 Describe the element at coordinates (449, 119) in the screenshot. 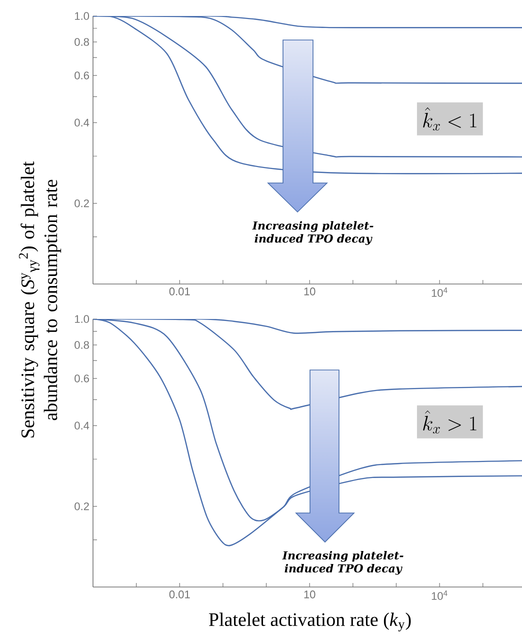

I see `annotation: $\hat{k}_x < 1$` at that location.